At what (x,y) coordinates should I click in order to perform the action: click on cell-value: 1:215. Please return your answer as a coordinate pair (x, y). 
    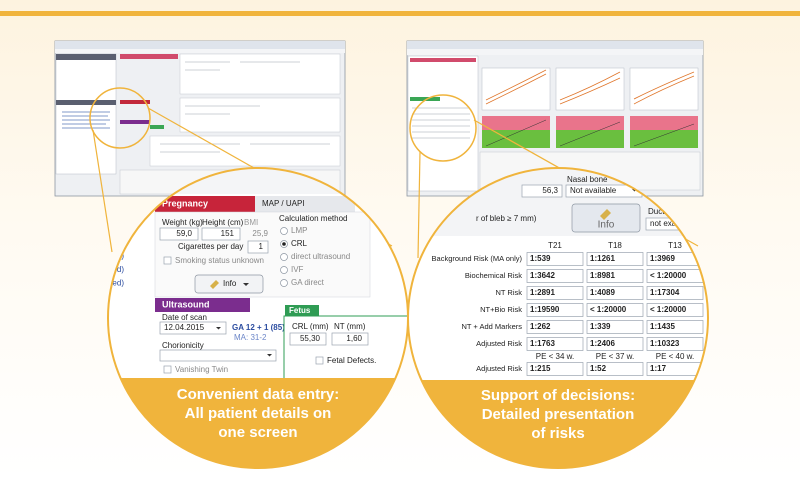
    Looking at the image, I should click on (540, 368).